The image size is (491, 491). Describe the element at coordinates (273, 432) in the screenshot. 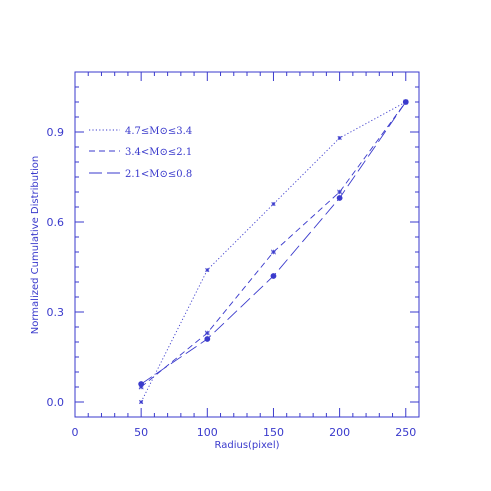

I see `x-tick-label: 150` at that location.